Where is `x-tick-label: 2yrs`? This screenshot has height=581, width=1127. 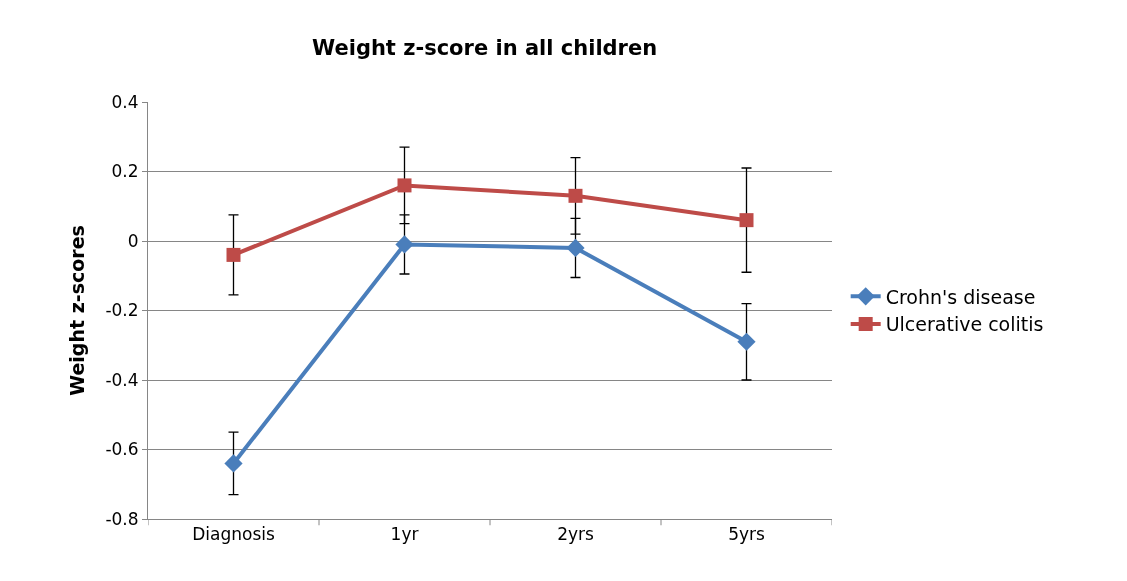 x-tick-label: 2yrs is located at coordinates (575, 534).